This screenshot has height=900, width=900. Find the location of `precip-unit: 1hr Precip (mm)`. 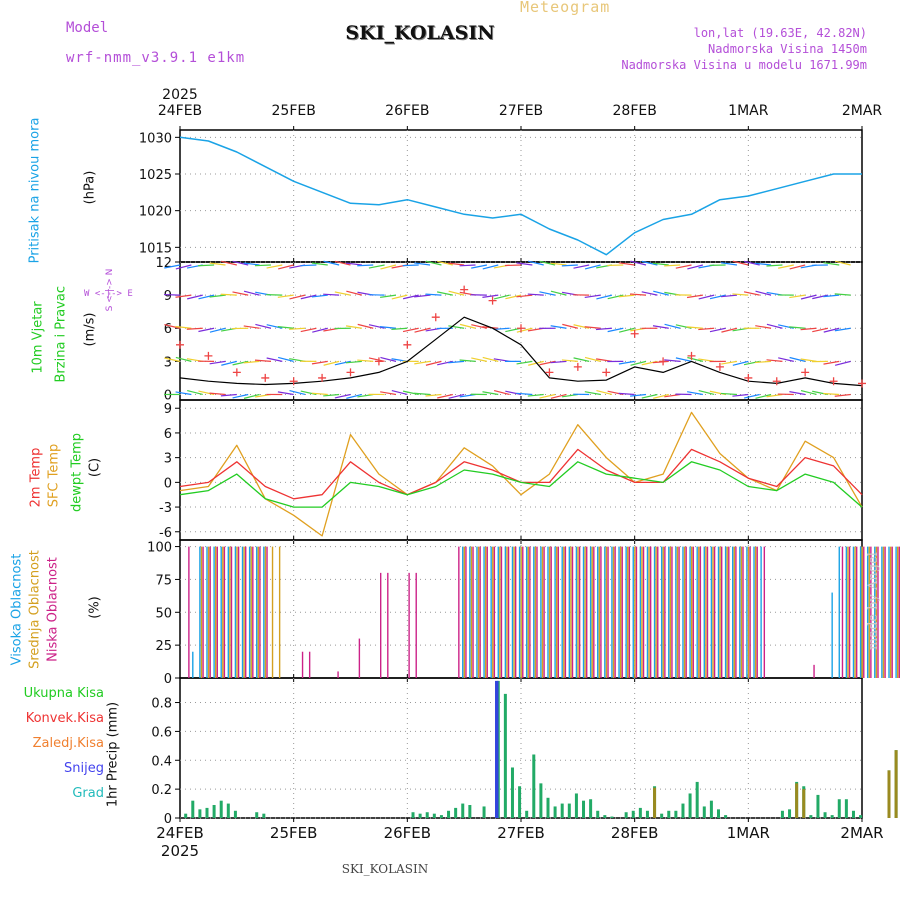

precip-unit: 1hr Precip (mm) is located at coordinates (113, 754).